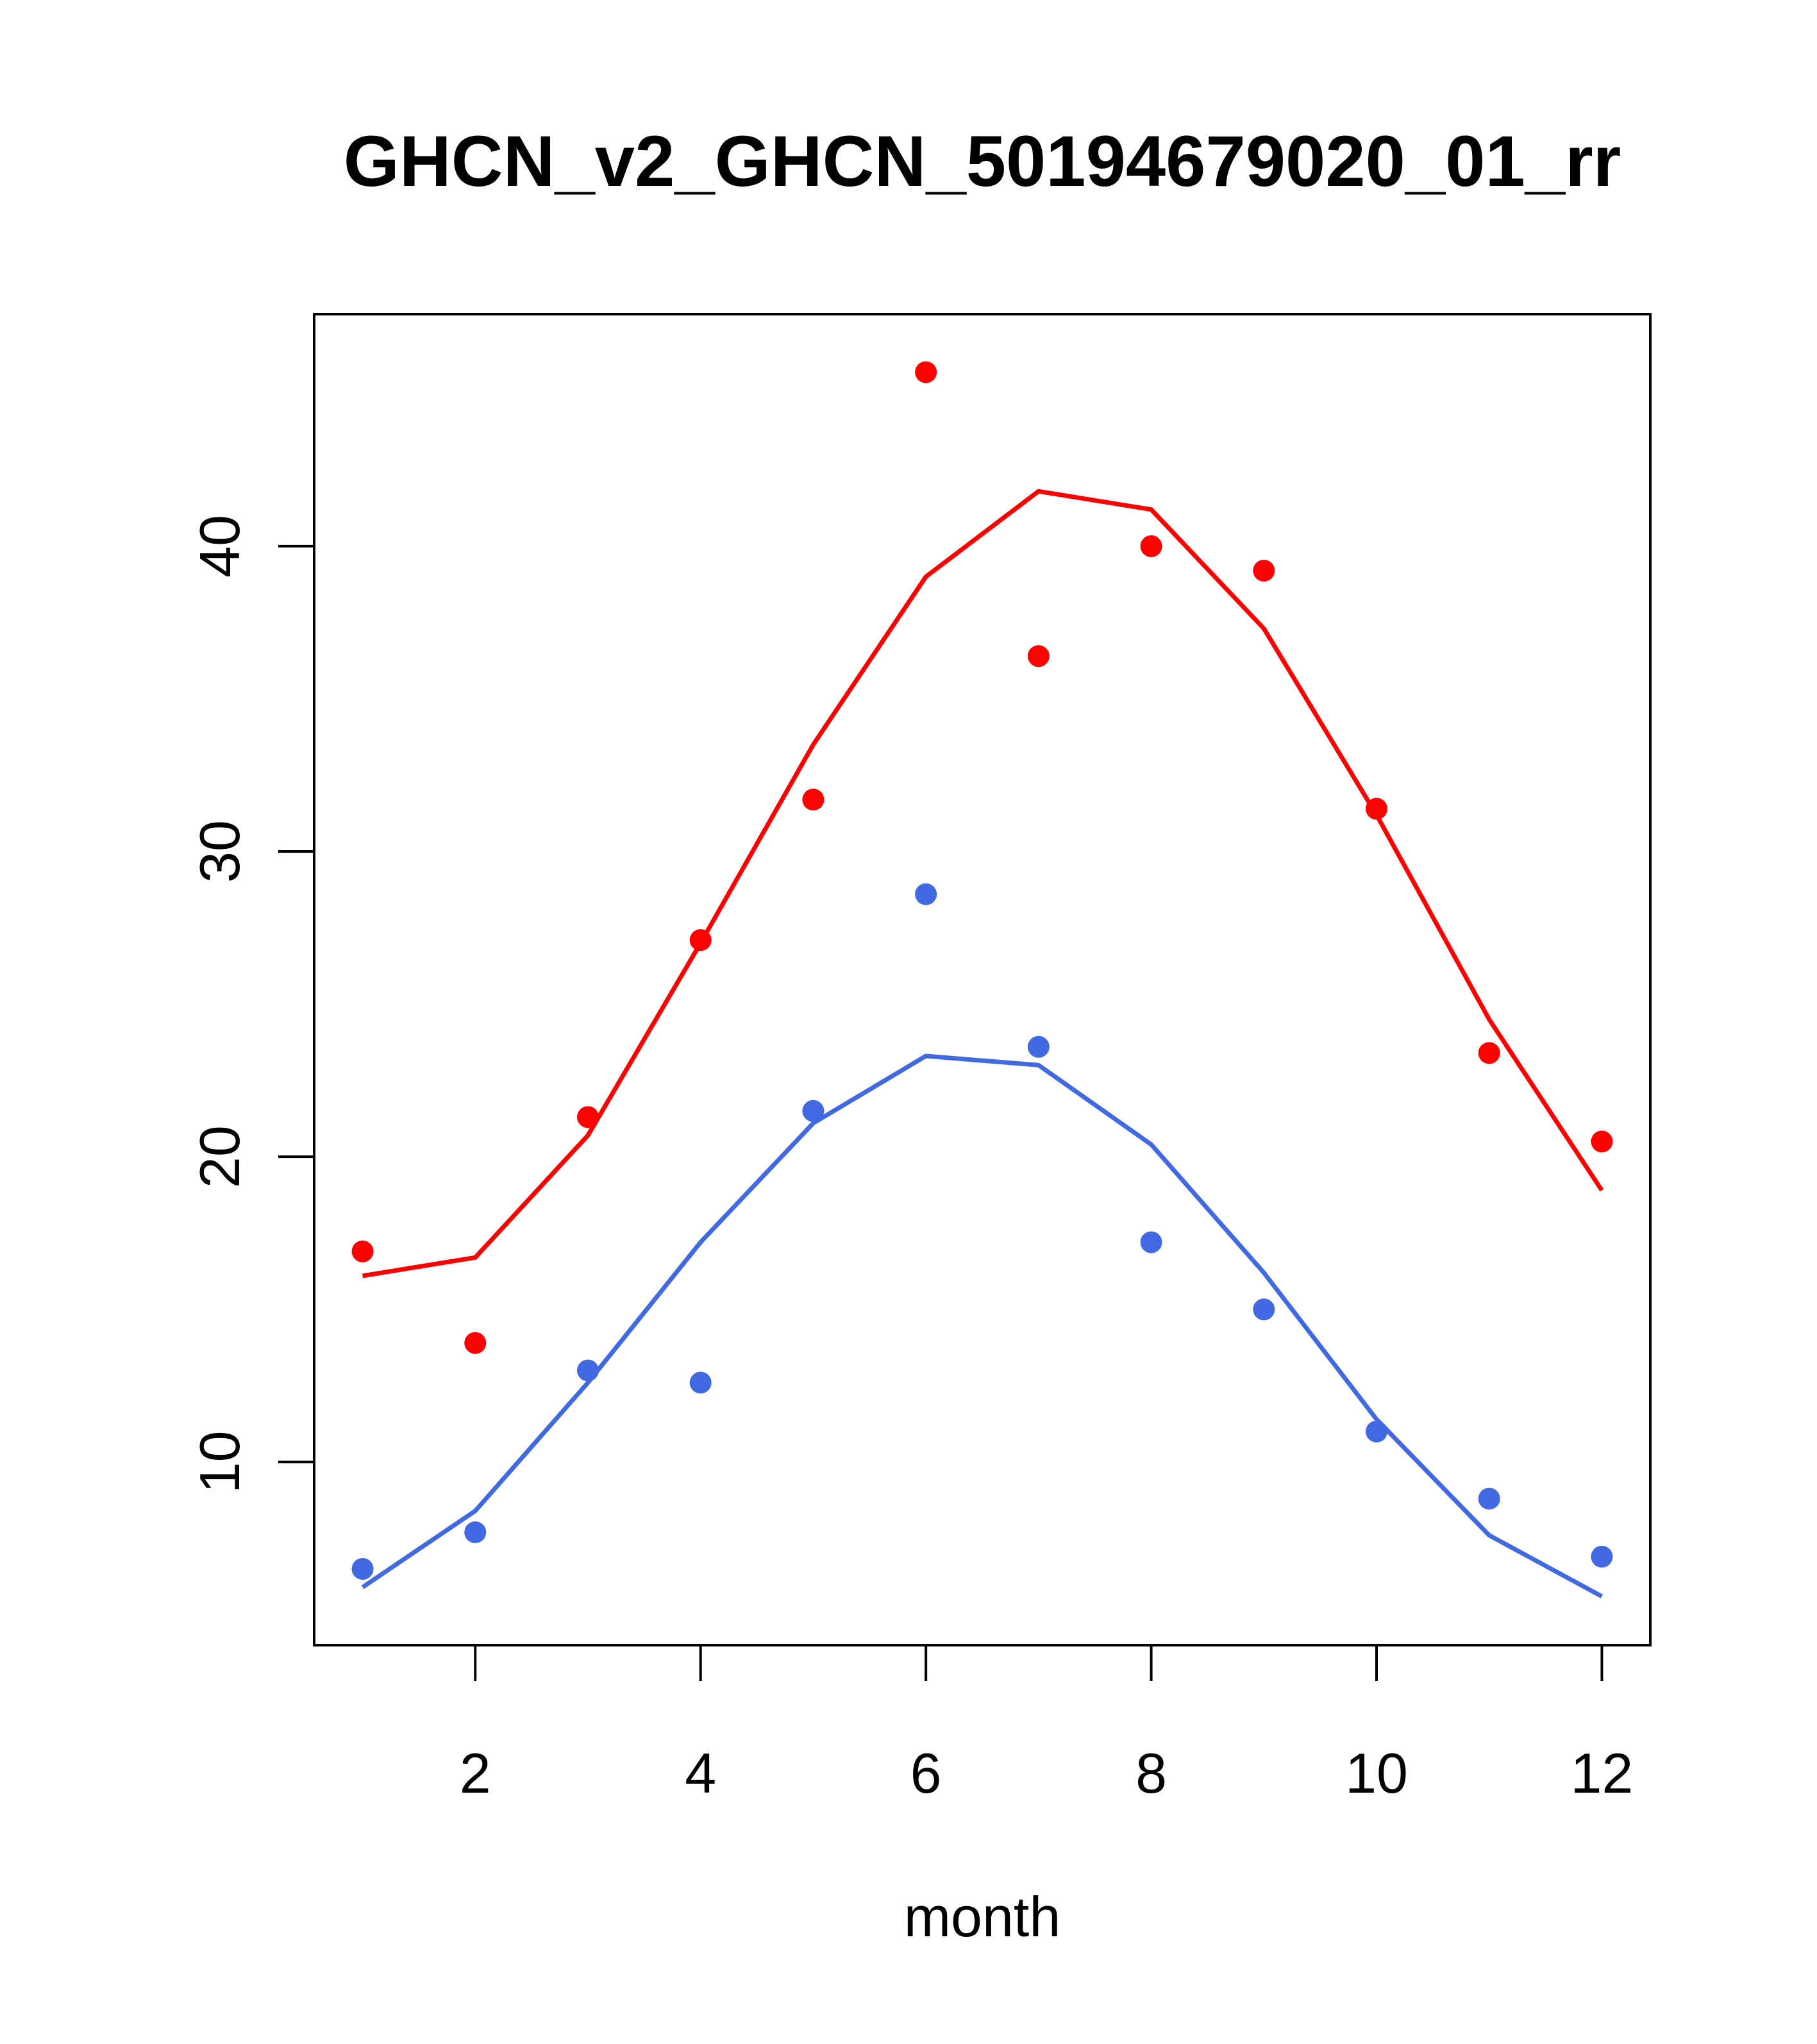  What do you see at coordinates (700, 1773) in the screenshot?
I see `x-tick-label: 4` at bounding box center [700, 1773].